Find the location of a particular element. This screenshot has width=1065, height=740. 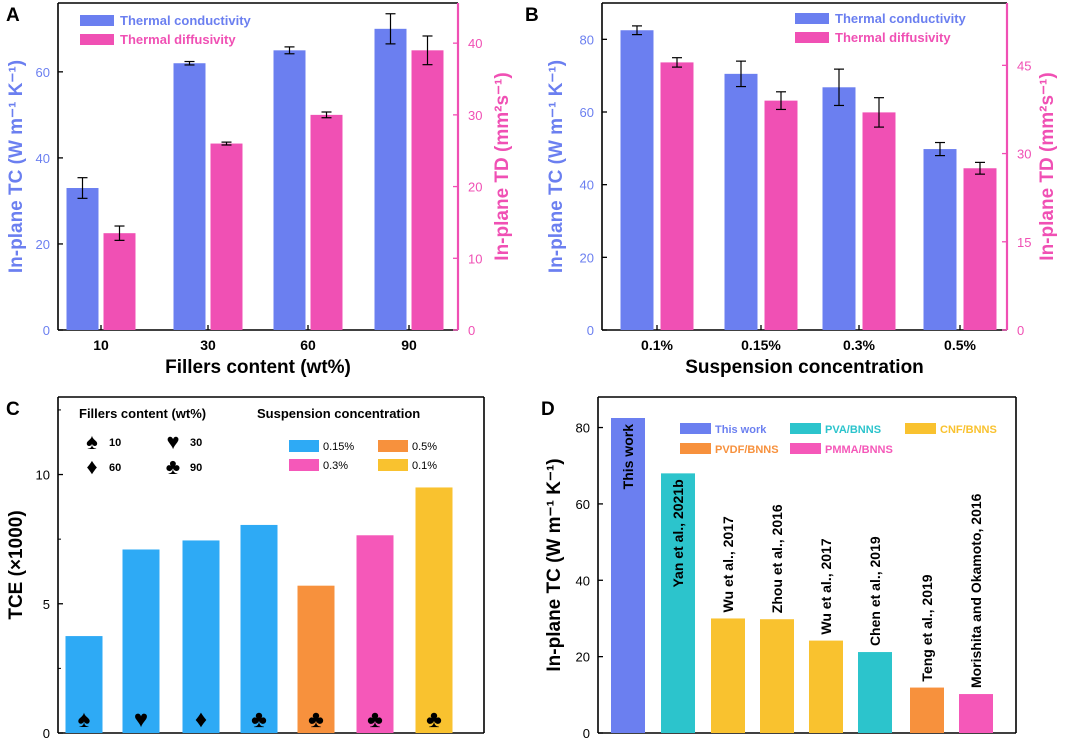

panel-b-y2tick-label: 45 is located at coordinates (1024, 65).